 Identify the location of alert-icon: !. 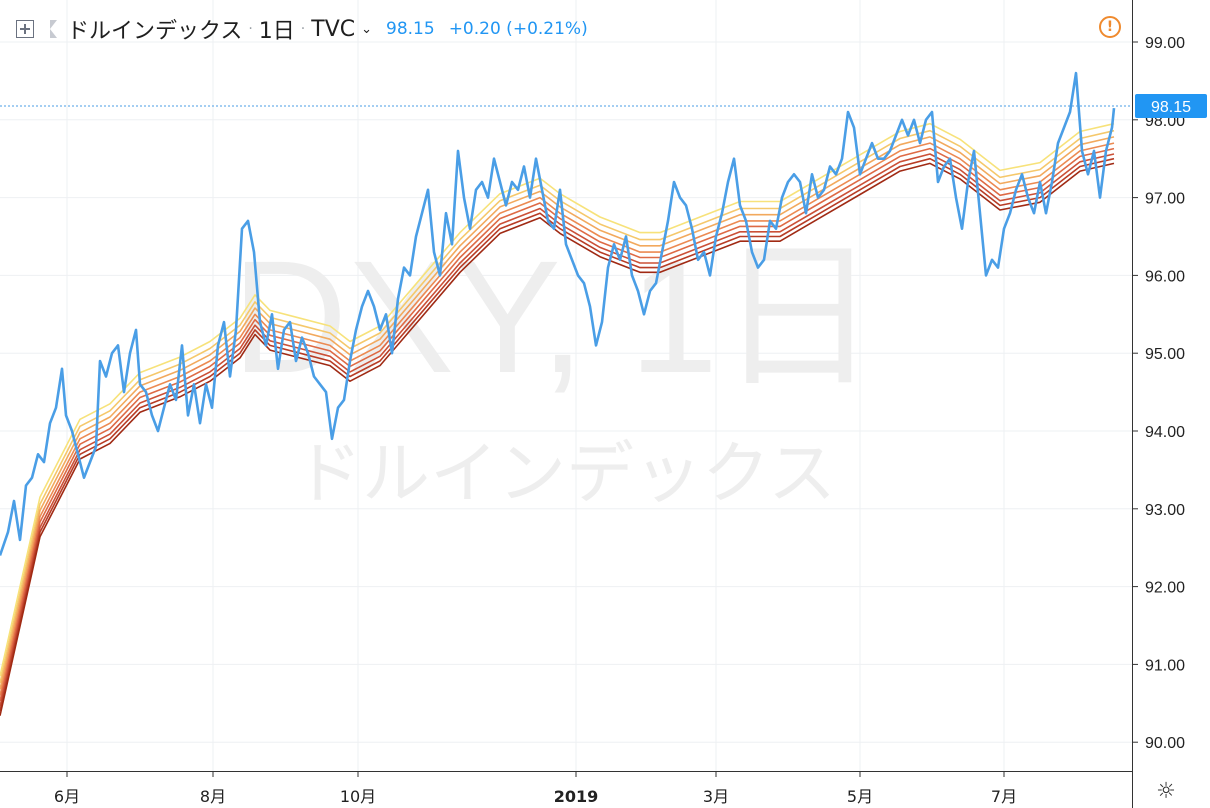
(1110, 27).